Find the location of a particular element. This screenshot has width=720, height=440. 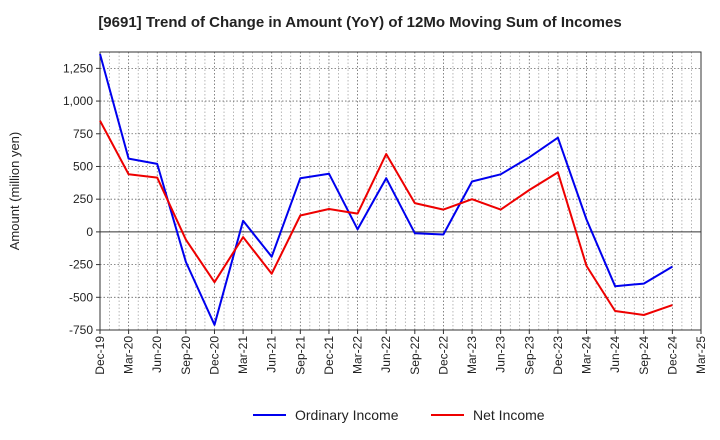

y-tick-label: 500 is located at coordinates (83, 166).